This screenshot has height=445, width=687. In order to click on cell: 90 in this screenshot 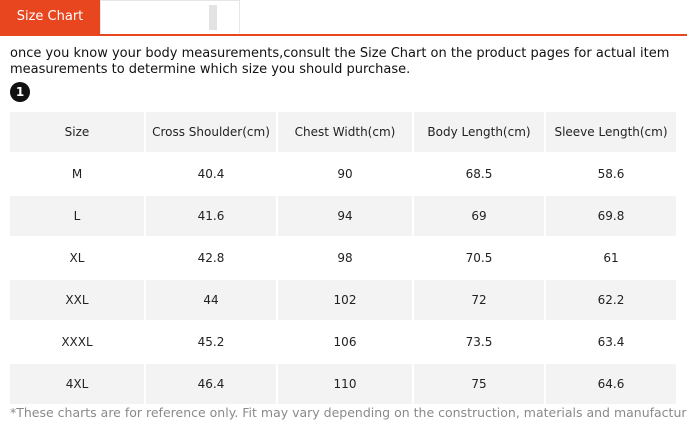, I will do `click(345, 174)`.